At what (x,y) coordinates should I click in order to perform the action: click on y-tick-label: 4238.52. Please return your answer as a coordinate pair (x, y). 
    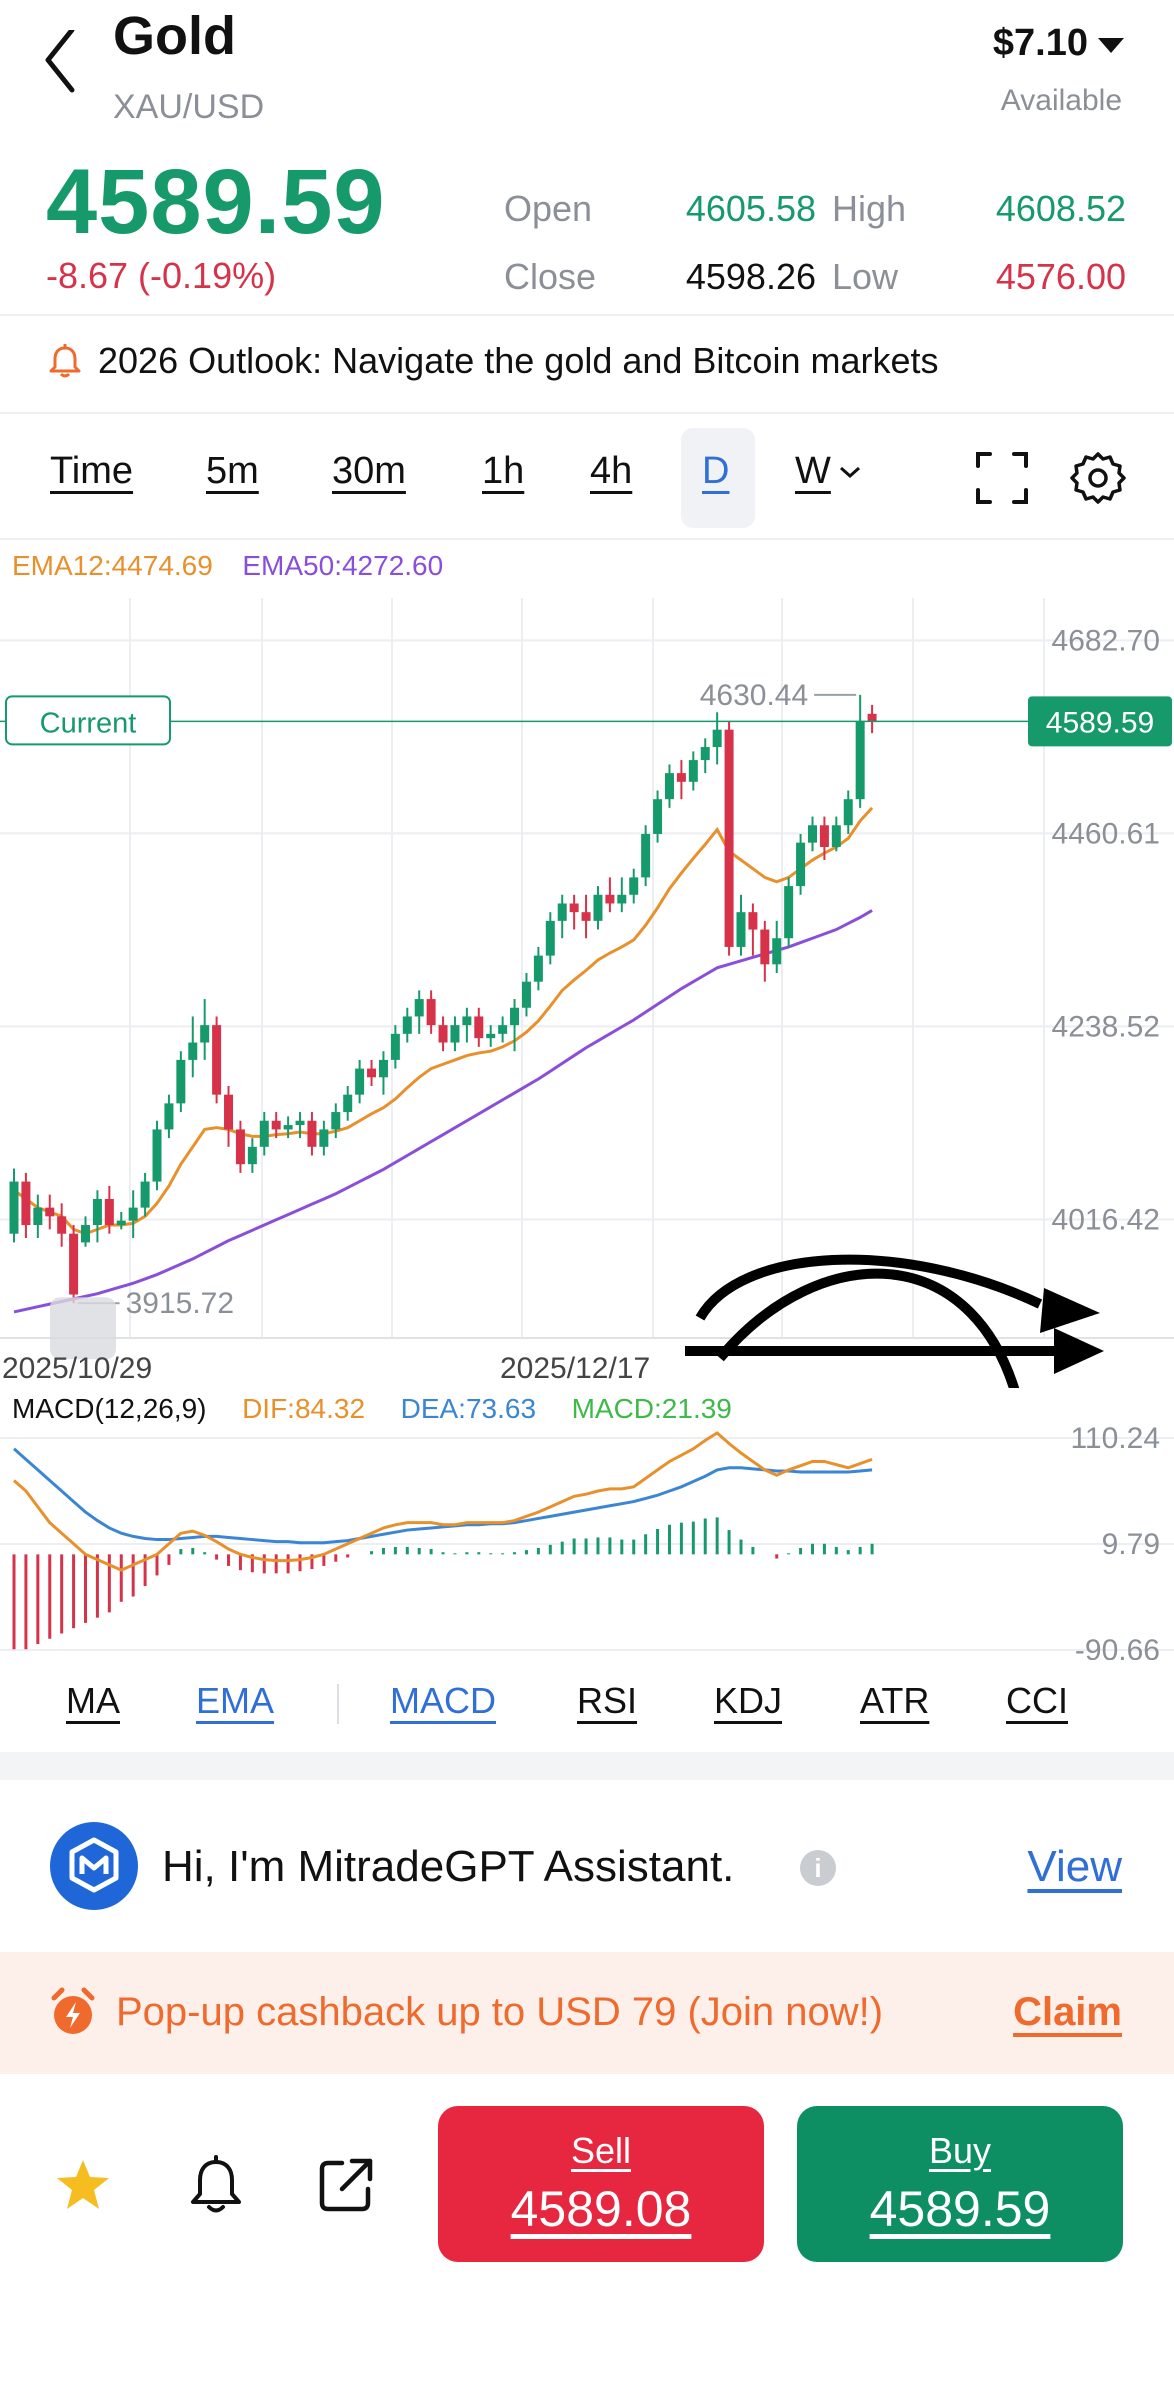
    Looking at the image, I should click on (1106, 1026).